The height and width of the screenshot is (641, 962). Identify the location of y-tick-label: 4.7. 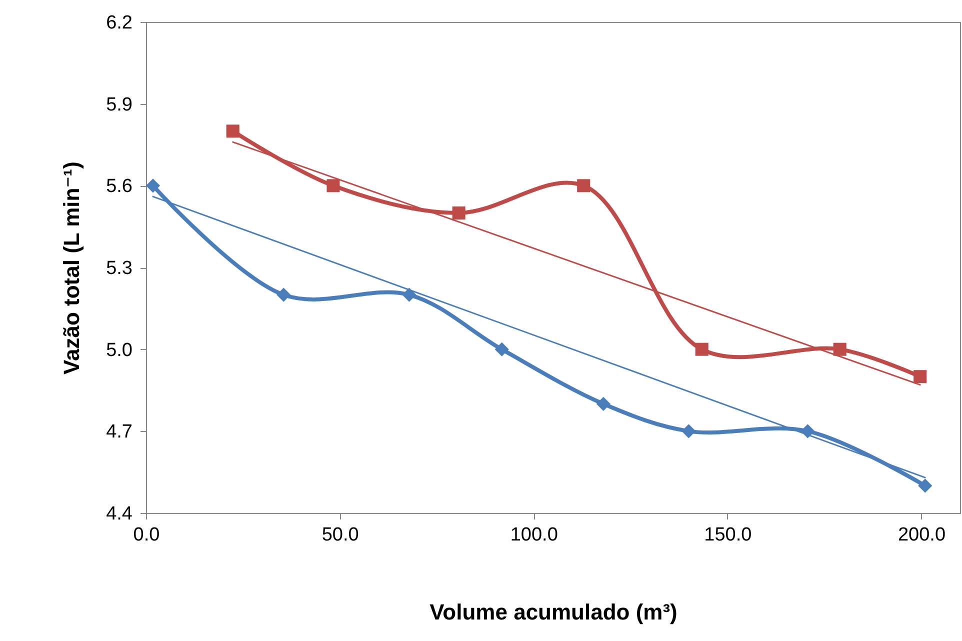
(119, 432).